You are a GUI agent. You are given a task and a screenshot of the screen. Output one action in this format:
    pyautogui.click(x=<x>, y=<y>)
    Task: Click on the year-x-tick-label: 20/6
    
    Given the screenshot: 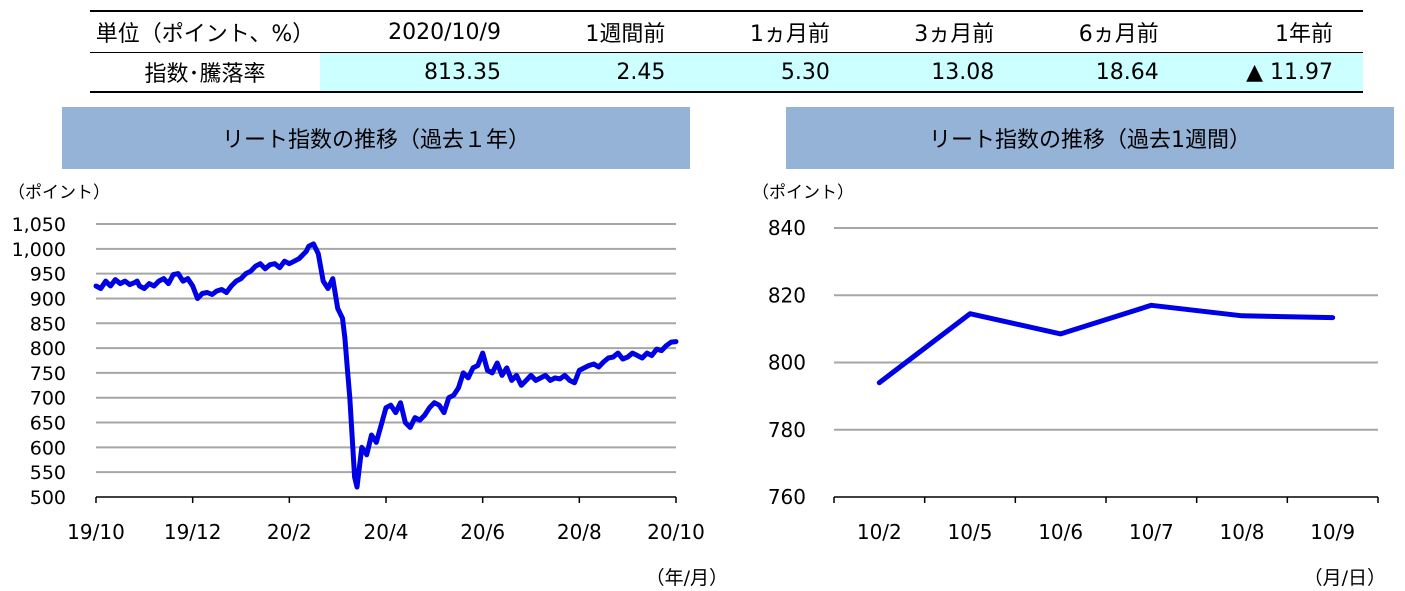 What is the action you would take?
    pyautogui.click(x=482, y=532)
    